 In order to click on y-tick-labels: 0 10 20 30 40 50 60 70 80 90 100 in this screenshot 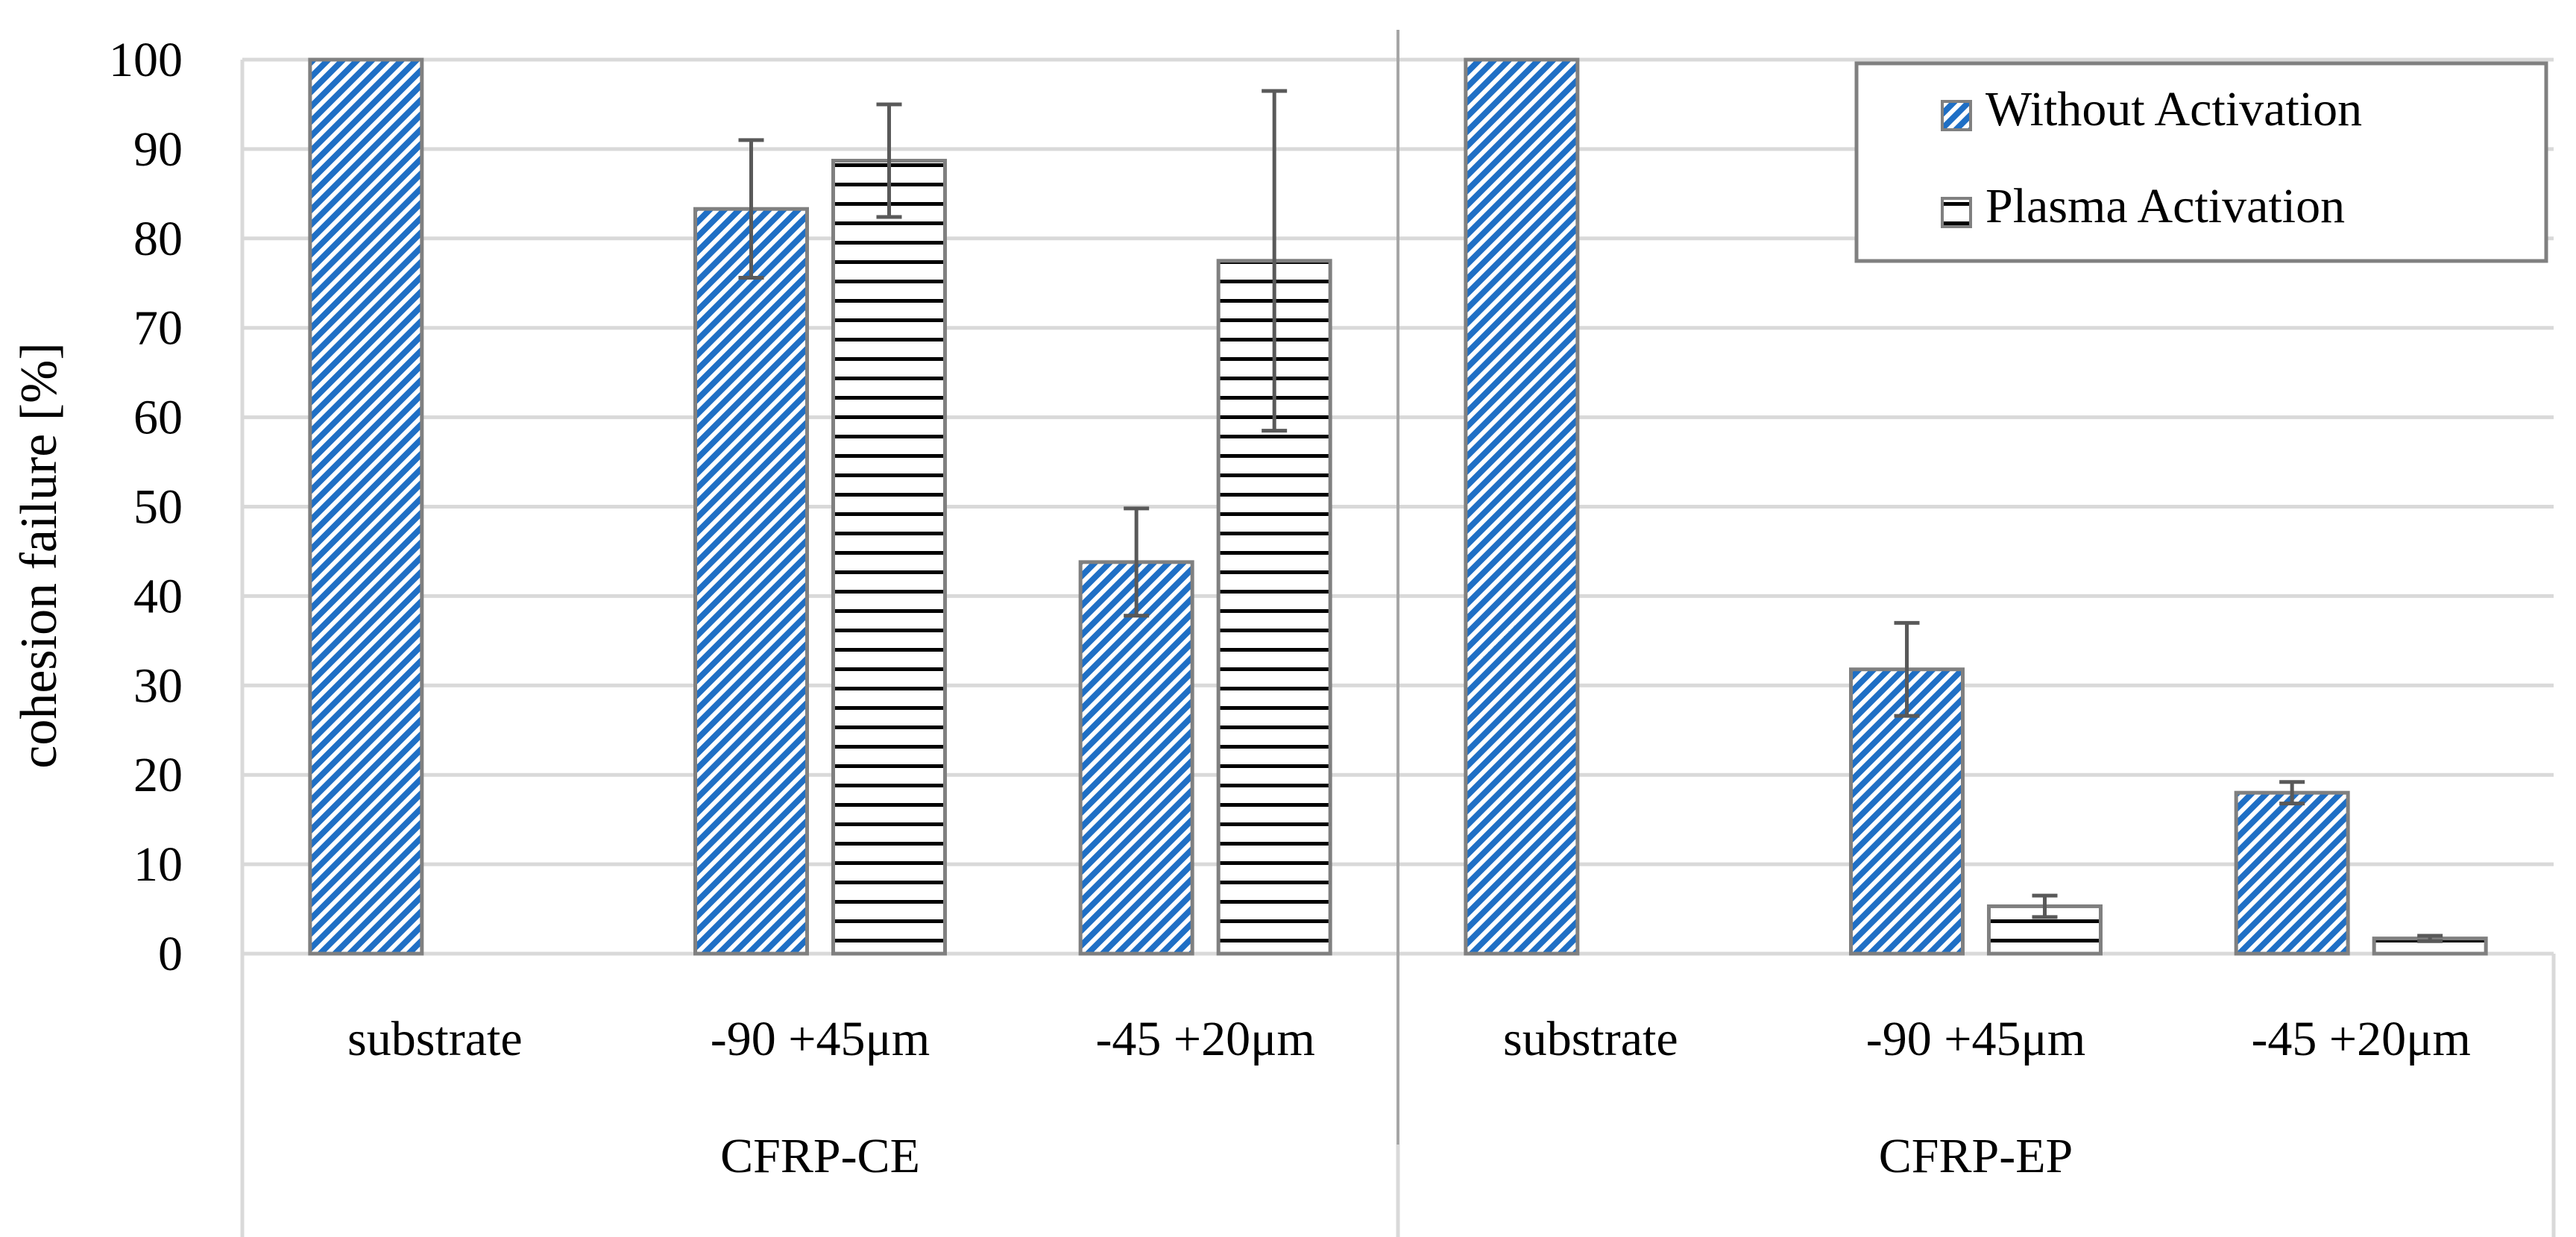, I will do `click(146, 507)`.